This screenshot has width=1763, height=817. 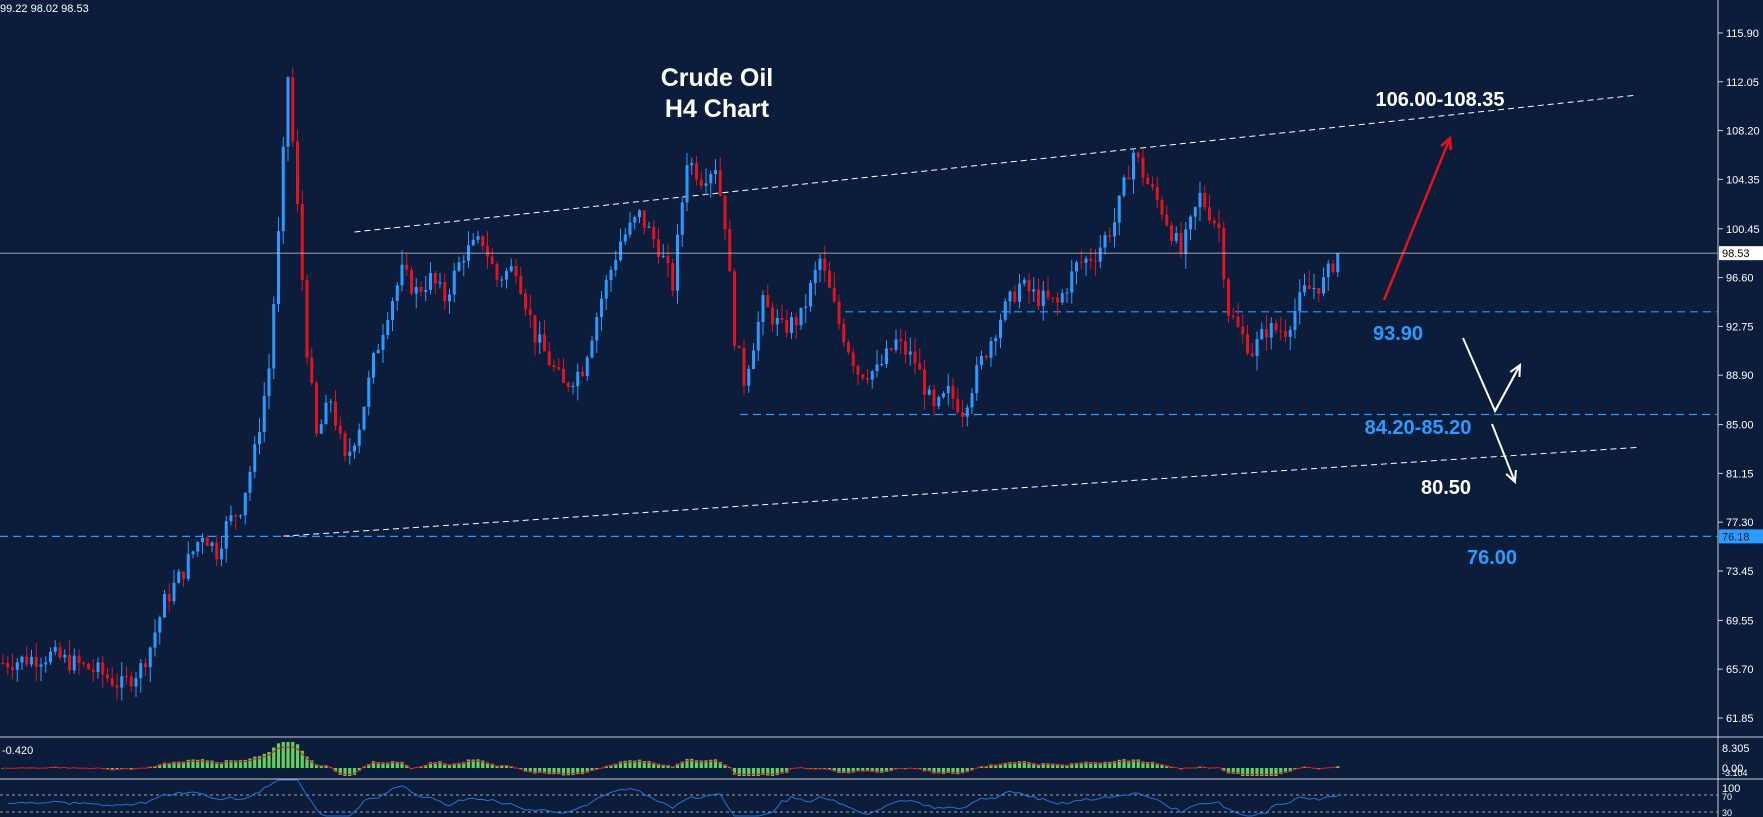 I want to click on price-tick-label: 77.30, so click(x=1740, y=523).